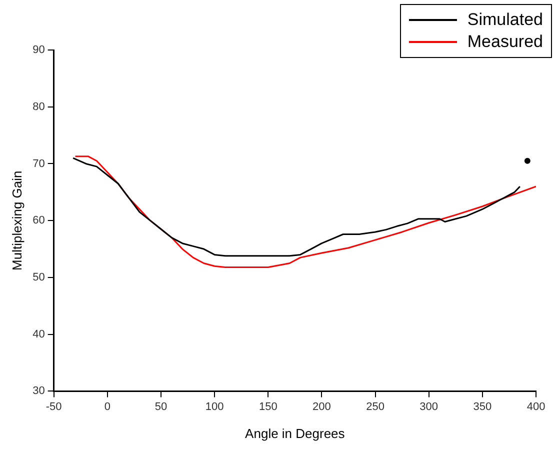 This screenshot has height=450, width=558. What do you see at coordinates (161, 406) in the screenshot?
I see `x-tick-label: 50` at bounding box center [161, 406].